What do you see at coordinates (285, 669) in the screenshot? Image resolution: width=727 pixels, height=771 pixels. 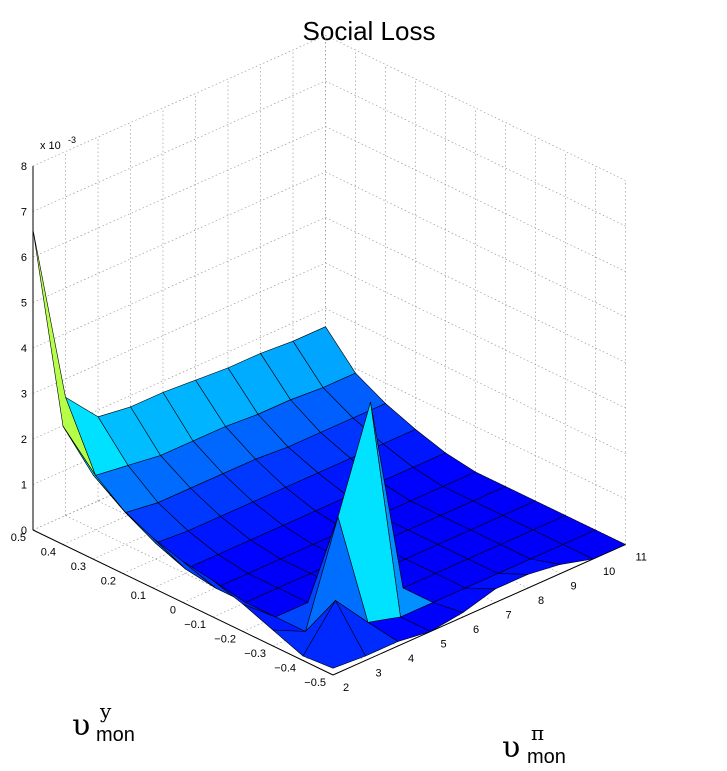 I see `y-tick-label: −0.4` at bounding box center [285, 669].